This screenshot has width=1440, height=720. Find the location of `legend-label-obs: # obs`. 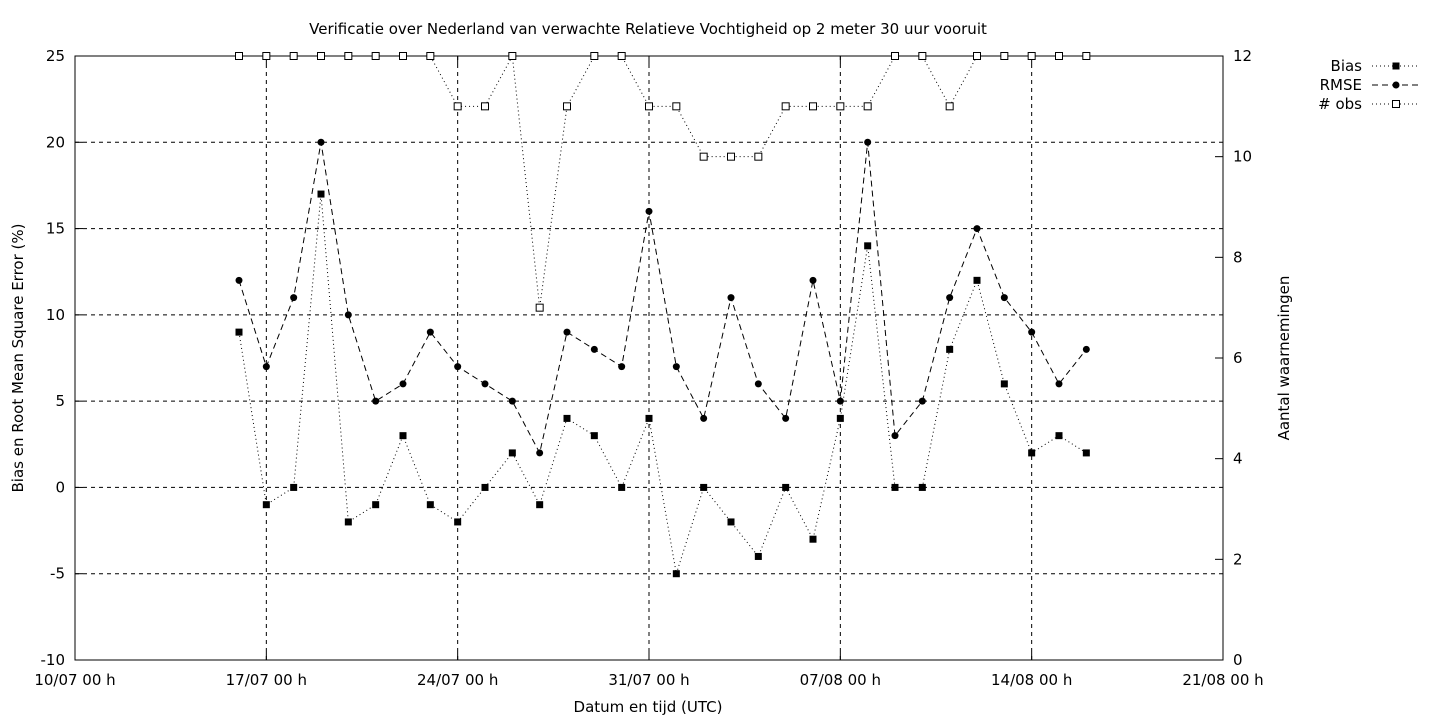

legend-label-obs: # obs is located at coordinates (1340, 104).